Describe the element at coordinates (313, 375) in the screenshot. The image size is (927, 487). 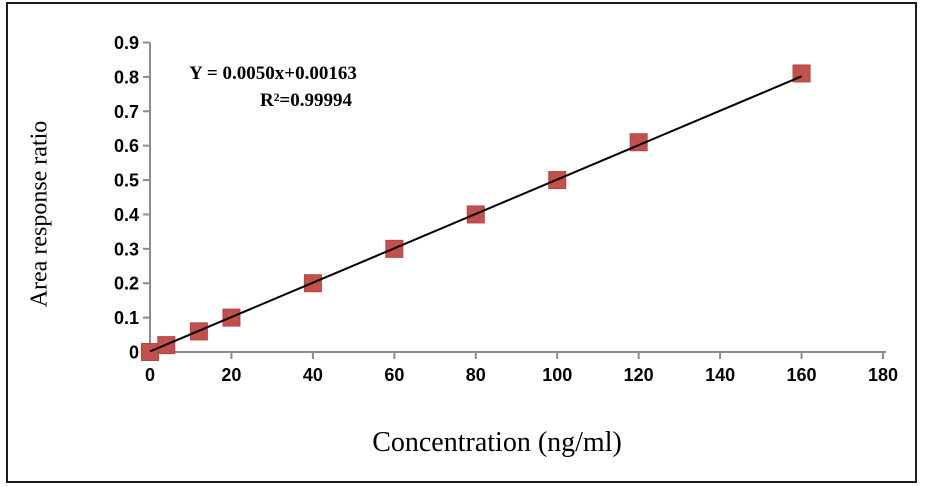
I see `x-tick-label: 40` at that location.